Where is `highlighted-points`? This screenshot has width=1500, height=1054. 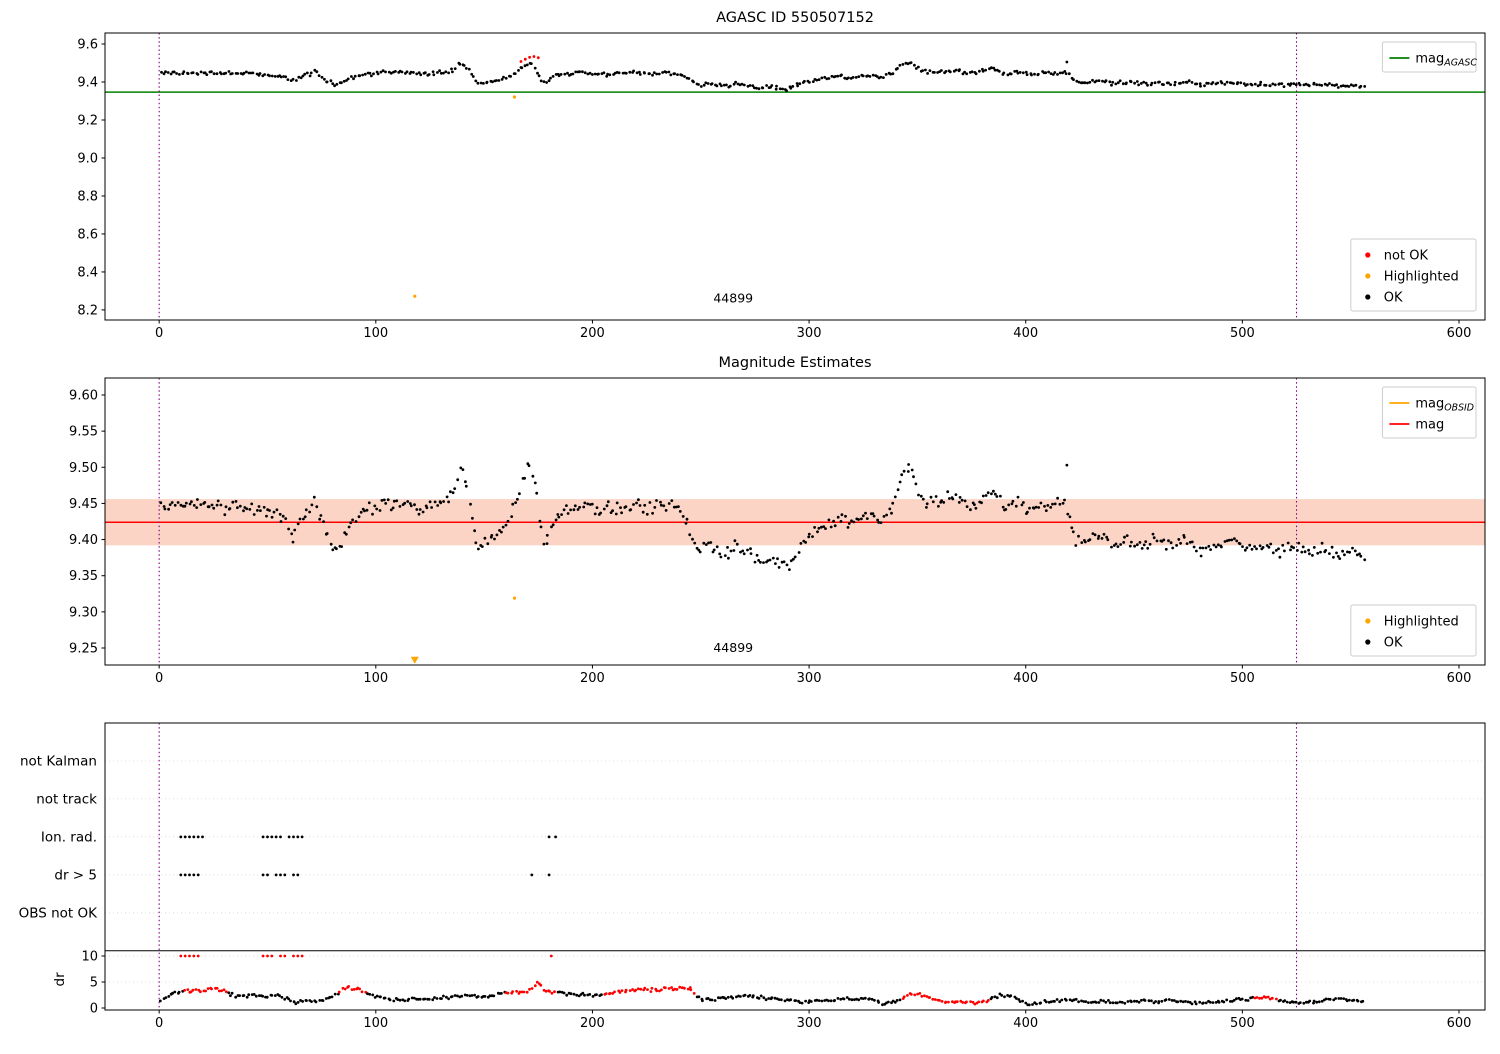 highlighted-points is located at coordinates (465, 196).